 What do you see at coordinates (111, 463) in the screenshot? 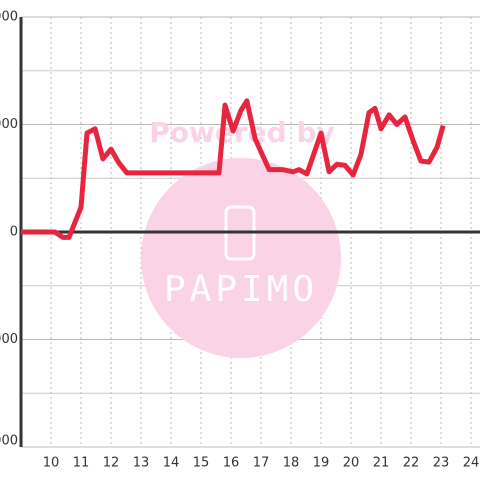
I see `x-tick-label: 12` at bounding box center [111, 463].